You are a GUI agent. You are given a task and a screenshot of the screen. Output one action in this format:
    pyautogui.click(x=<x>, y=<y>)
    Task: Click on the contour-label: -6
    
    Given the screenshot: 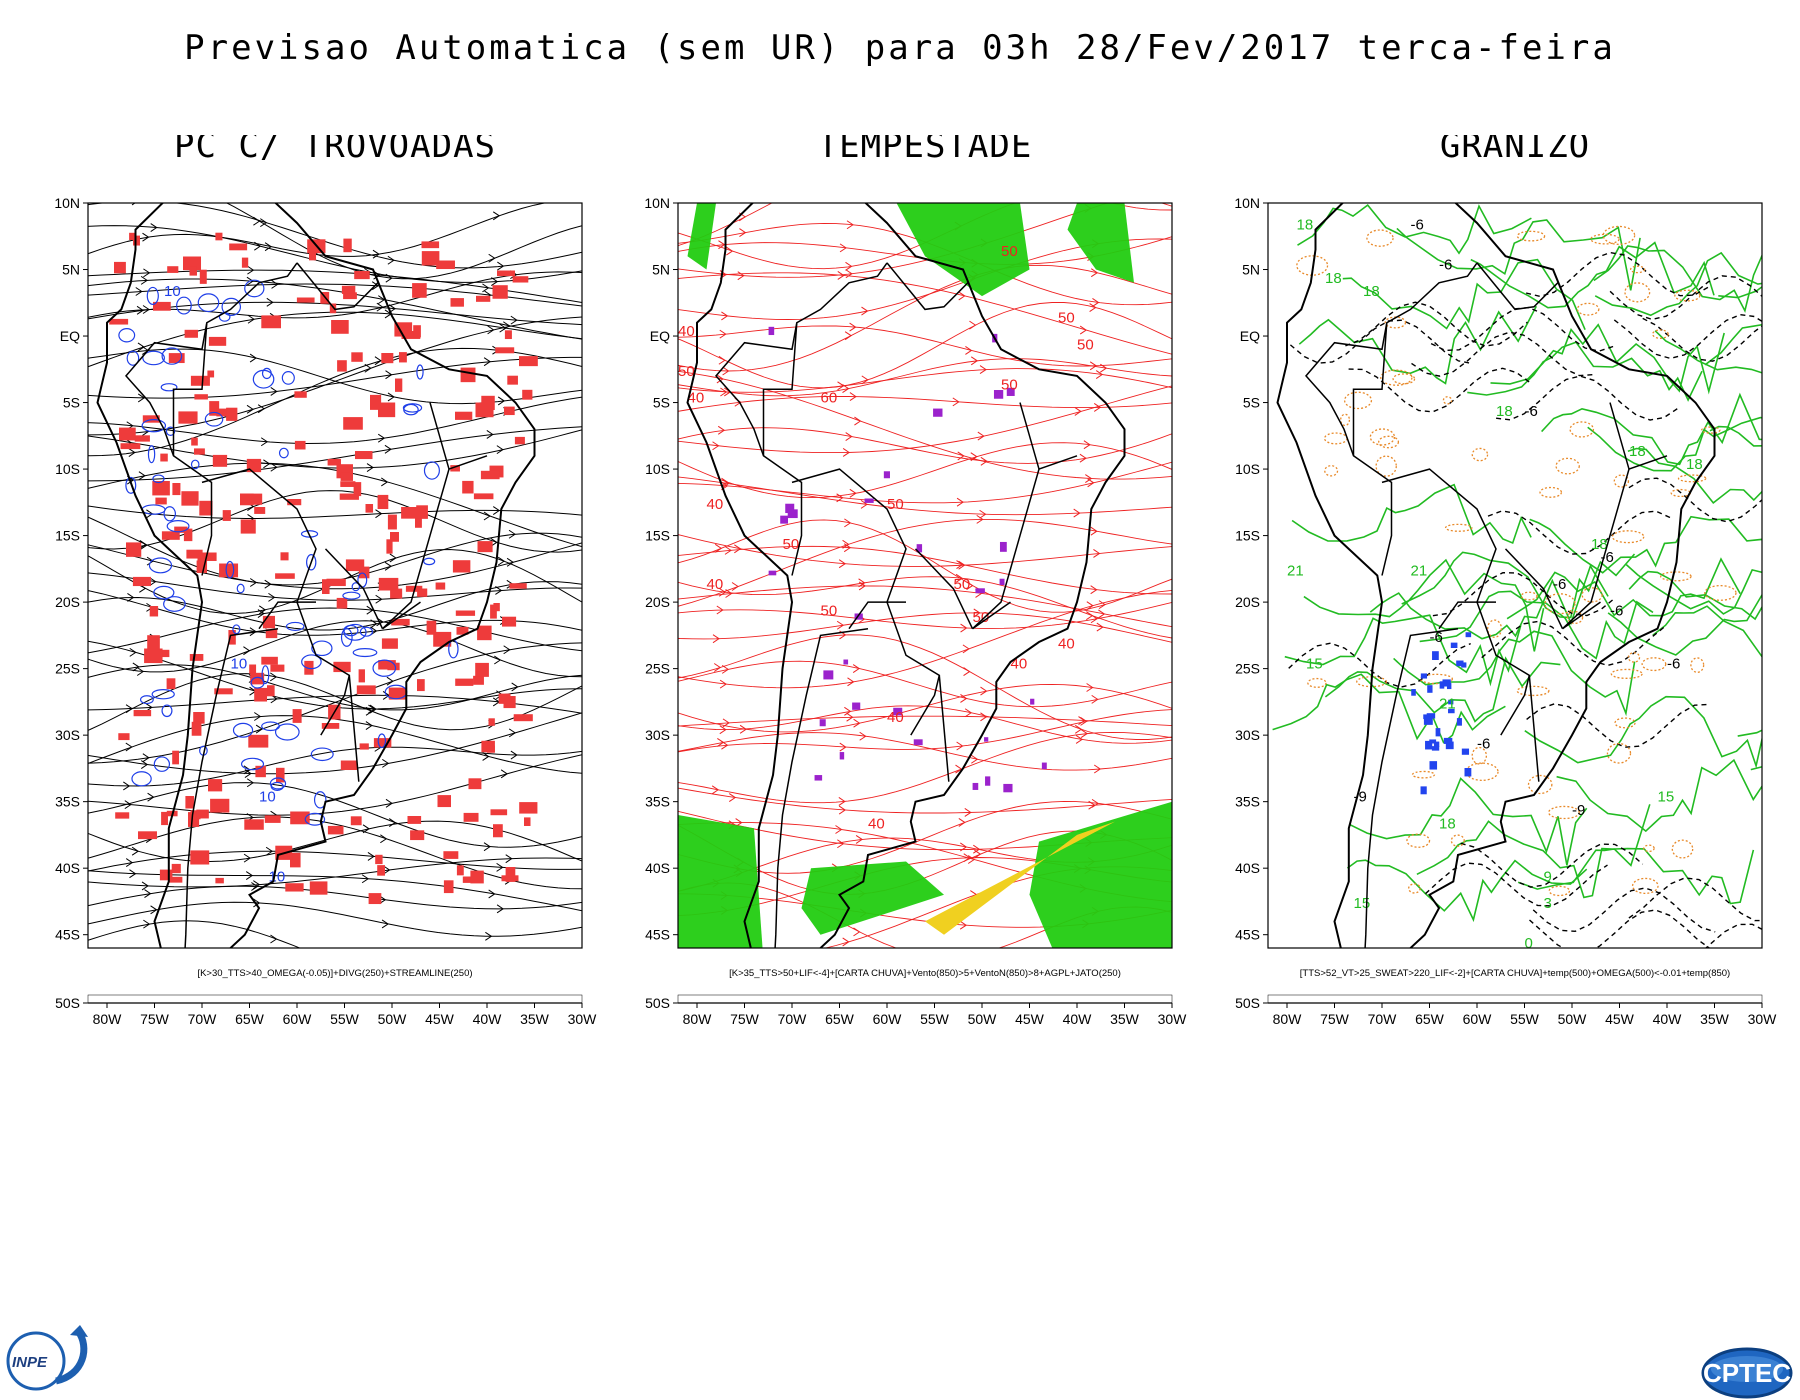 What is the action you would take?
    pyautogui.click(x=1445, y=265)
    